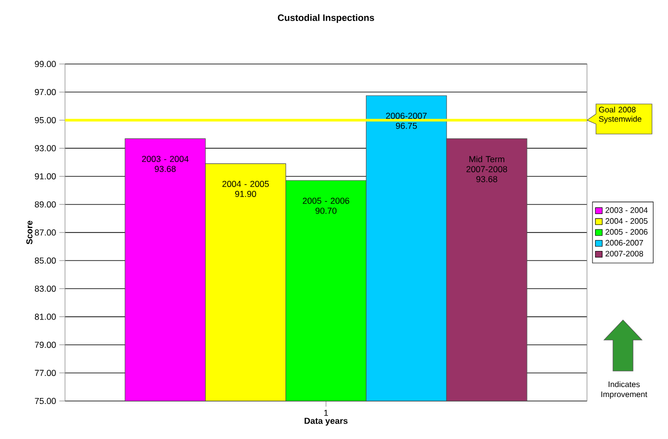 This screenshot has height=439, width=668. Describe the element at coordinates (326, 413) in the screenshot. I see `x-tick-label: 1` at that location.